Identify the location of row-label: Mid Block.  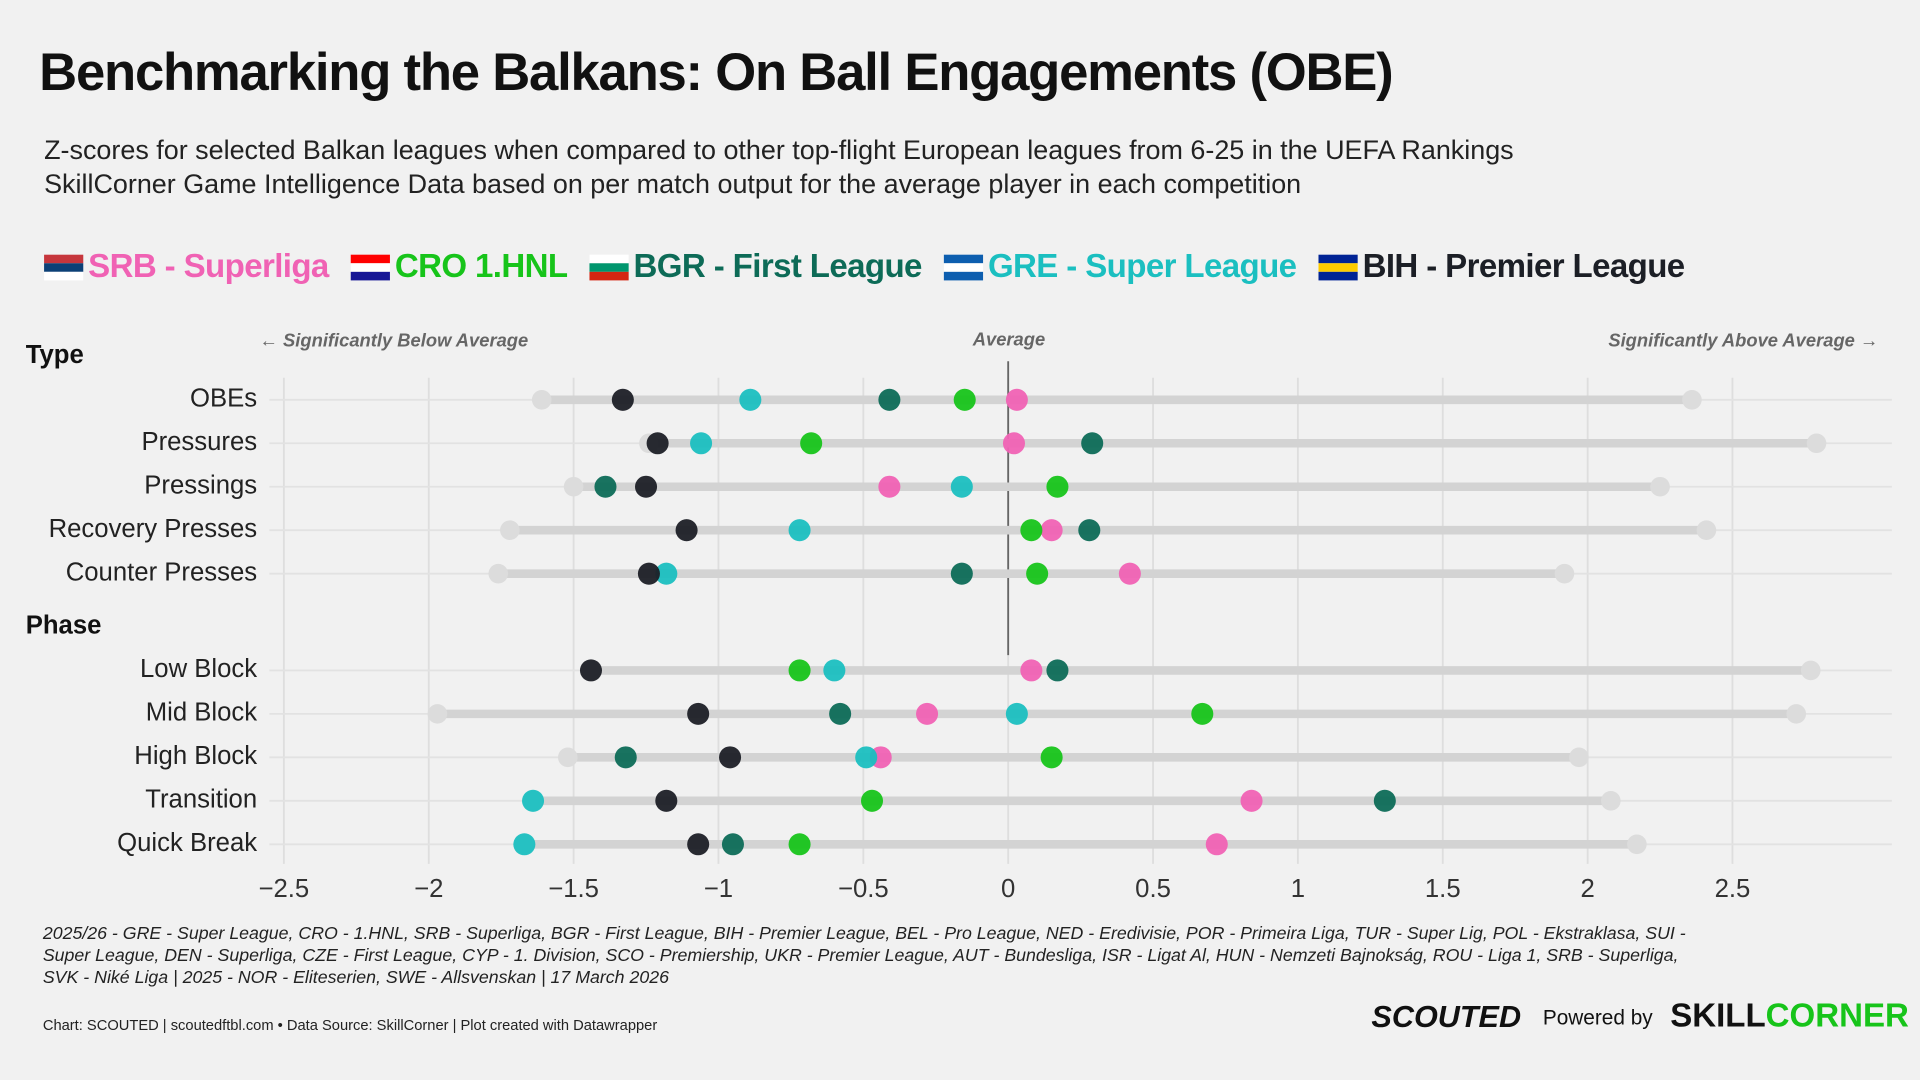
(202, 713).